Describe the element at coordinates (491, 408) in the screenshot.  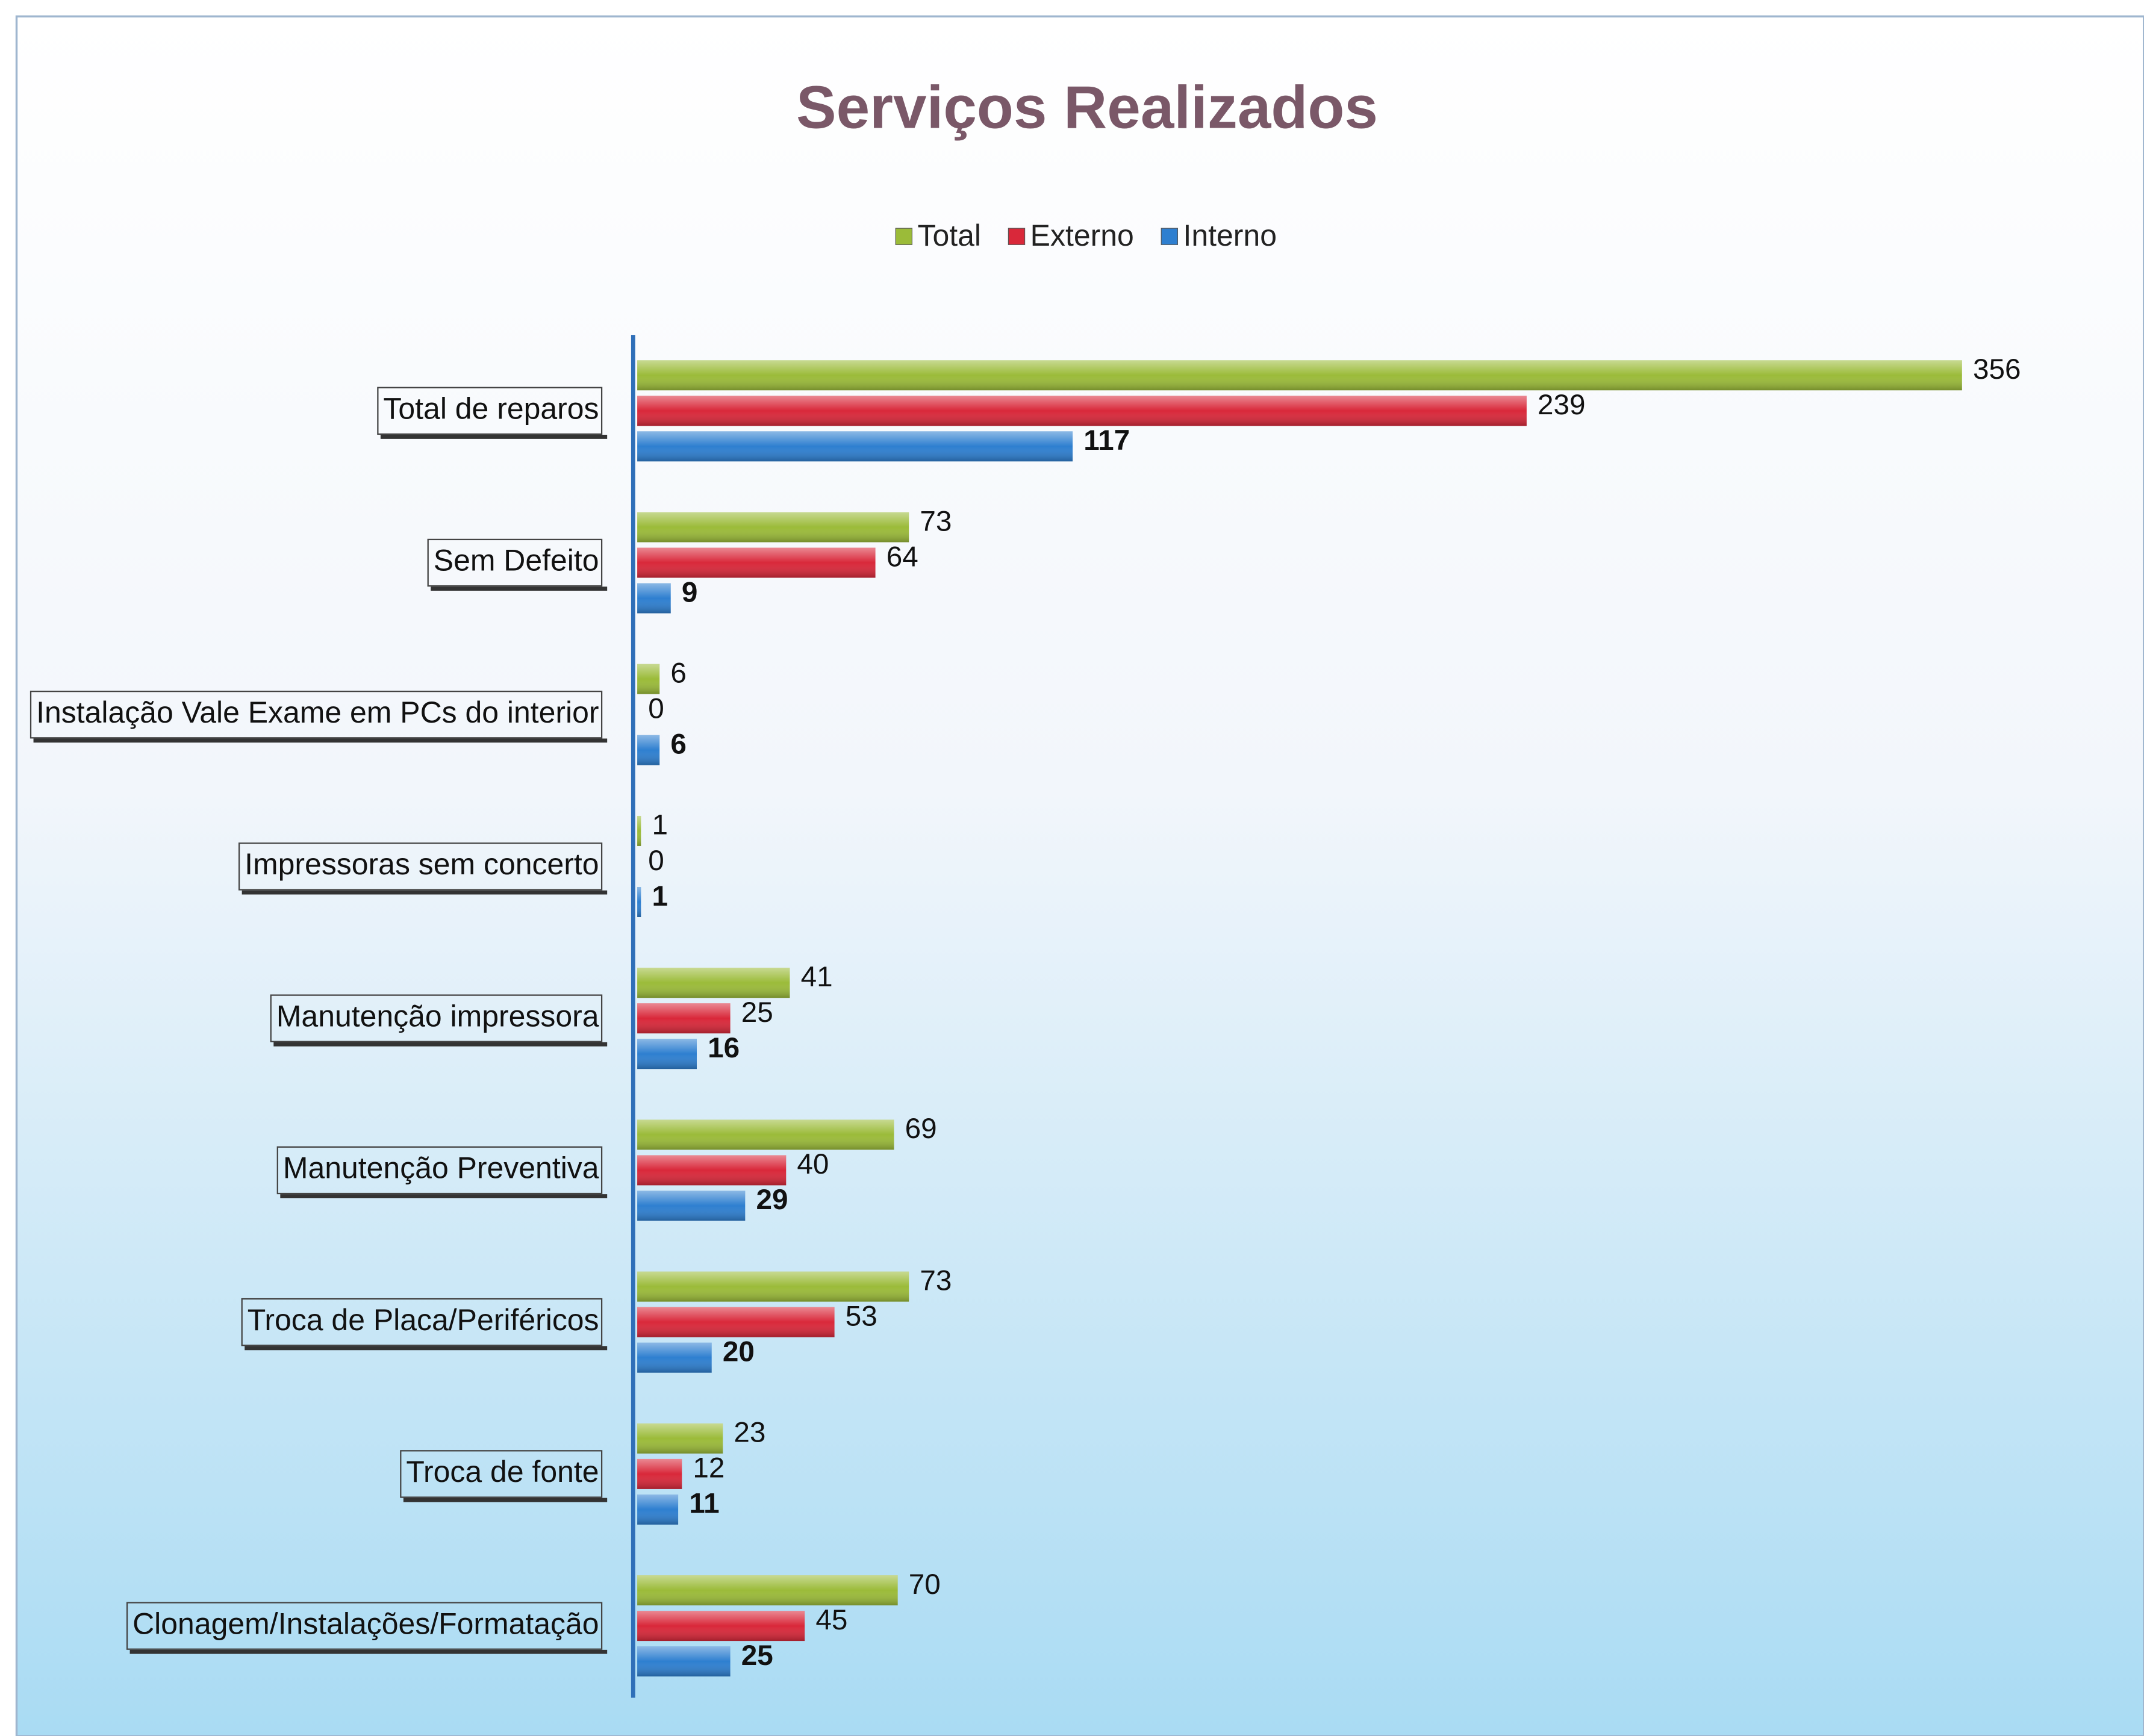
I see `category-label: Total de reparos` at that location.